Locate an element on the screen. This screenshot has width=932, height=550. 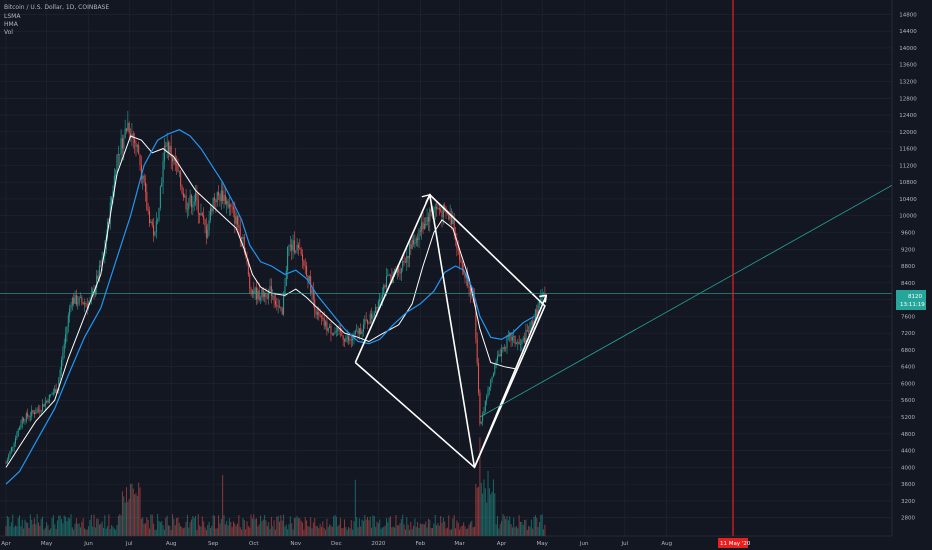
indicator-hma: HMA is located at coordinates (11, 24).